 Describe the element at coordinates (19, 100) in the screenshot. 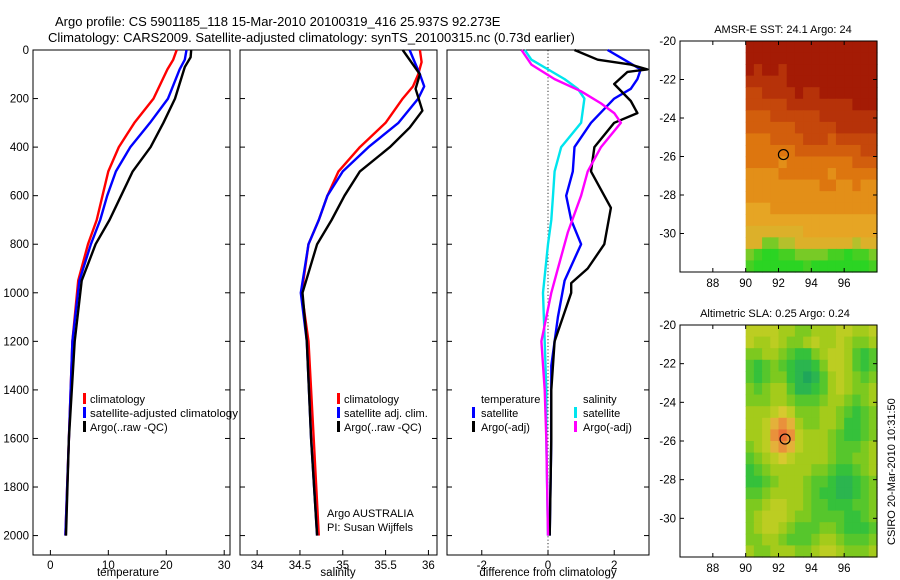

I see `y-tick-label: 200` at that location.